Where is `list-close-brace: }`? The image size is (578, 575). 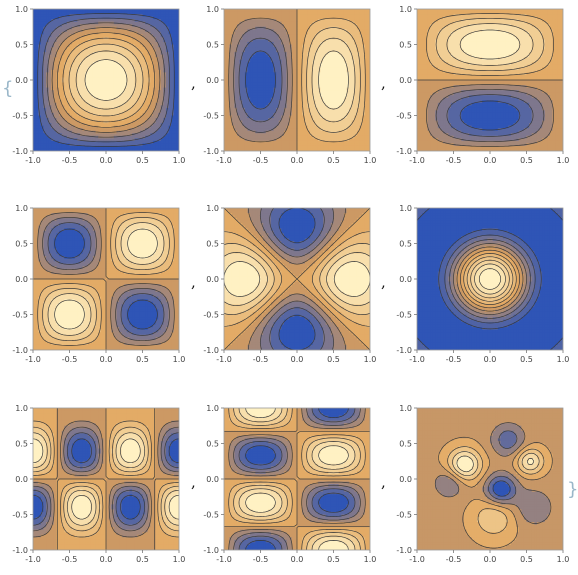 list-close-brace: } is located at coordinates (572, 489).